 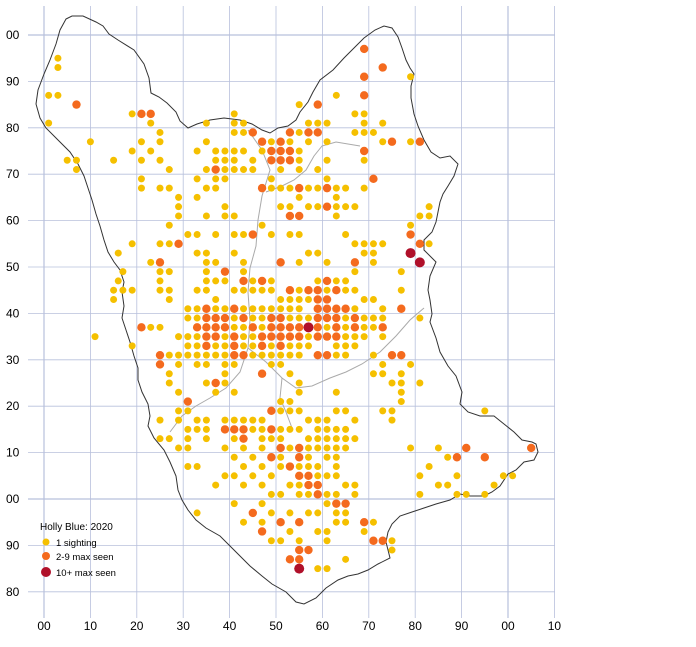 What do you see at coordinates (13, 592) in the screenshot?
I see `y-tick-label: 80` at bounding box center [13, 592].